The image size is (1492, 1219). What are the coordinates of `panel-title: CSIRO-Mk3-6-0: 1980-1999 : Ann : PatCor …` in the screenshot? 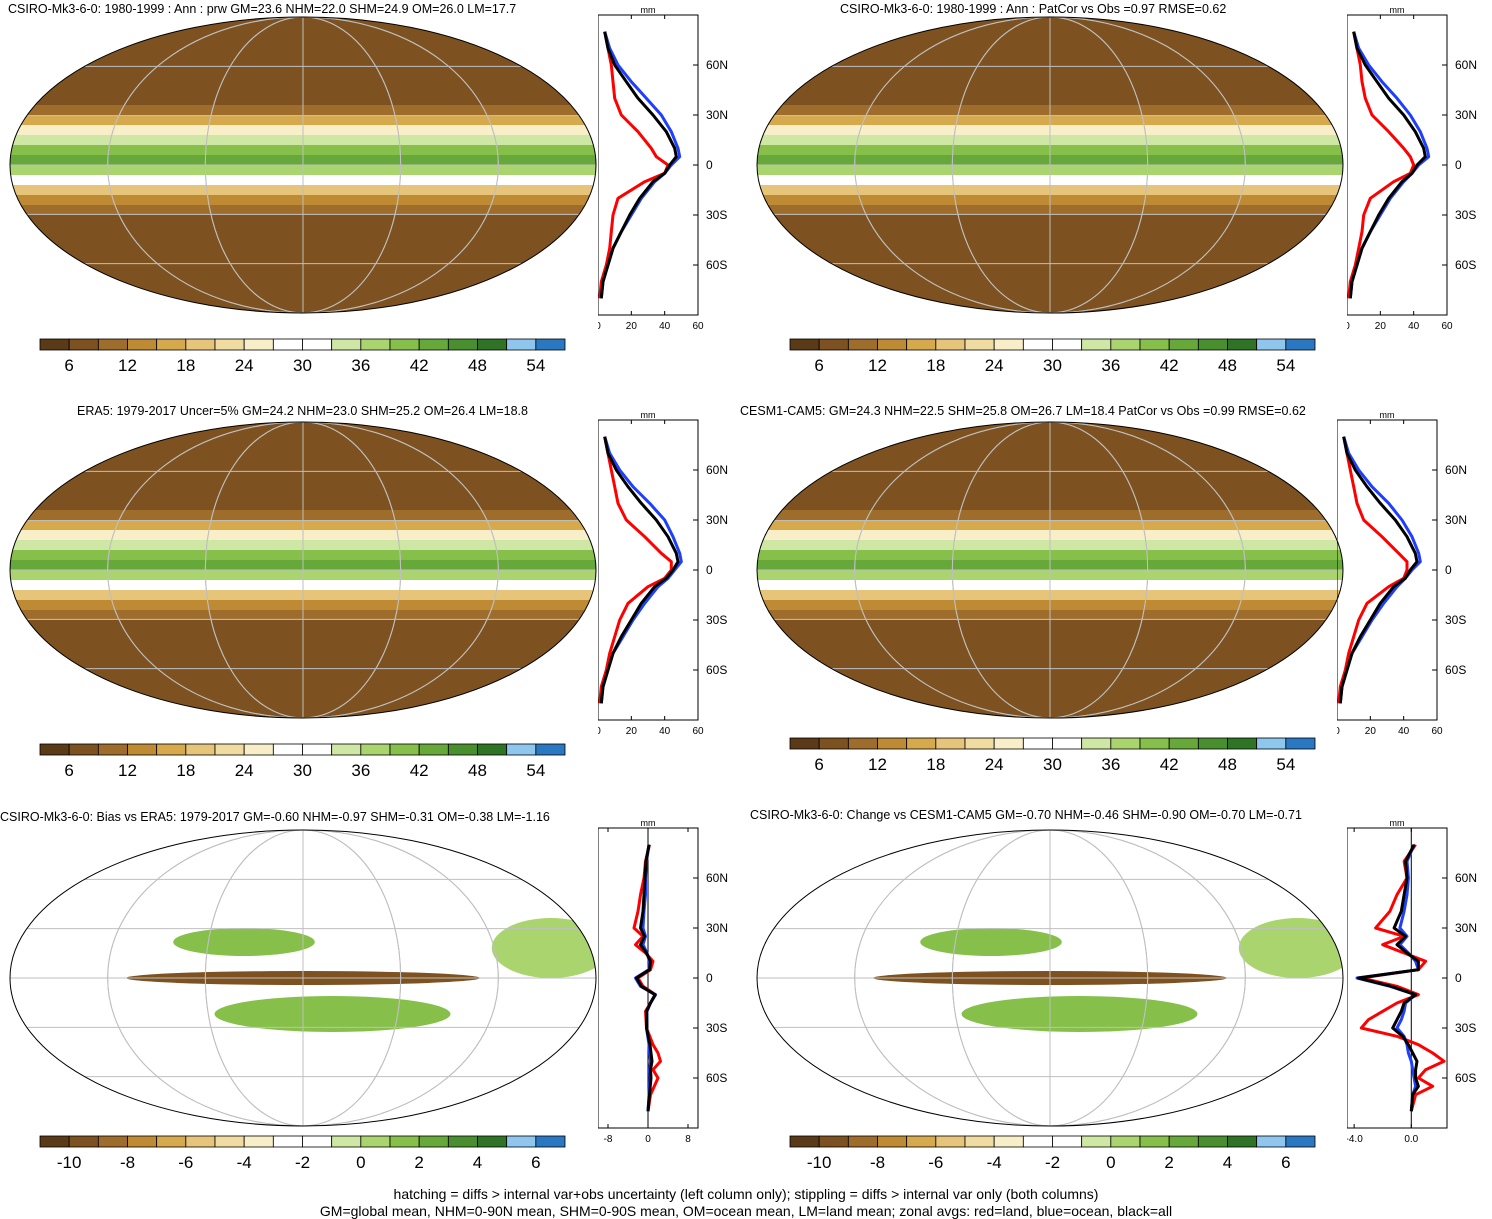 It's located at (1033, 9).